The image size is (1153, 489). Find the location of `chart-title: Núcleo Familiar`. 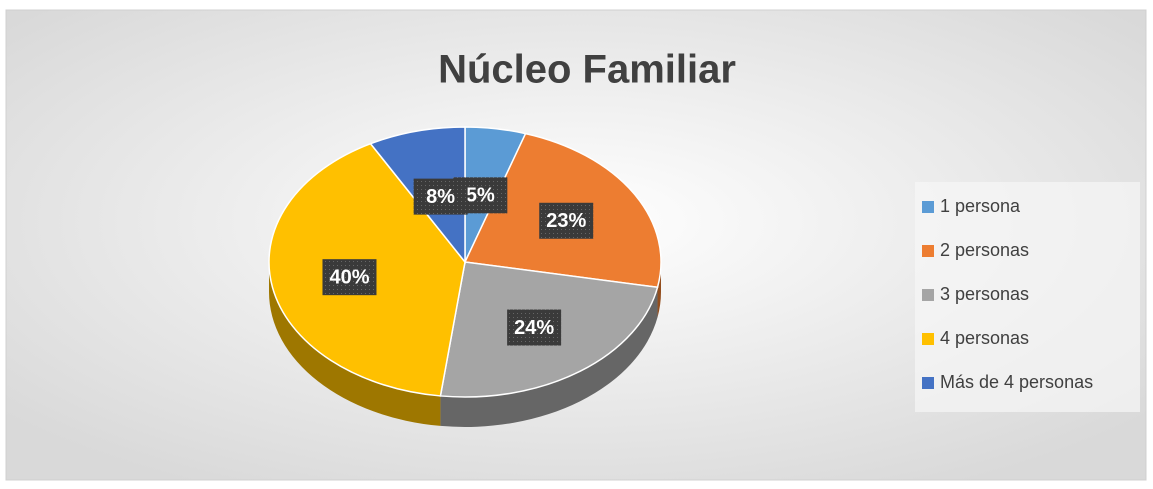

chart-title: Núcleo Familiar is located at coordinates (587, 70).